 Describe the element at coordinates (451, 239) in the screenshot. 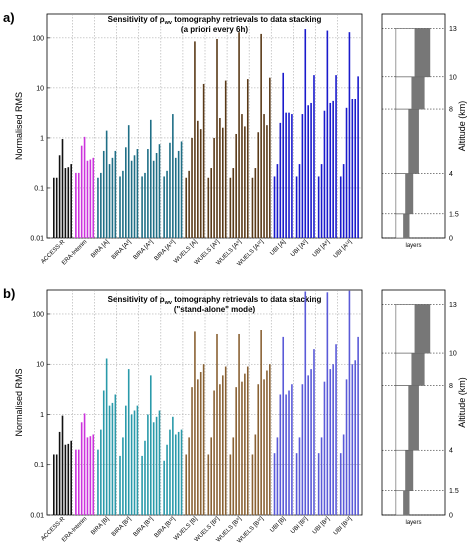

I see `altitude-tick-label: 0` at that location.